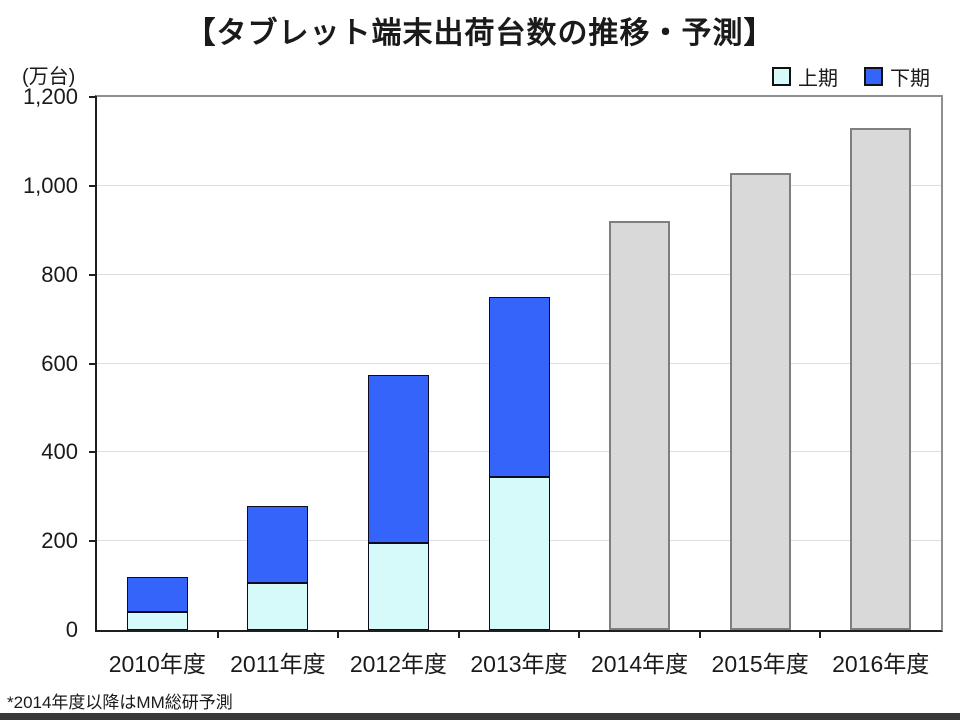 The height and width of the screenshot is (720, 960). What do you see at coordinates (873, 76) in the screenshot?
I see `second-half-swatch-icon` at bounding box center [873, 76].